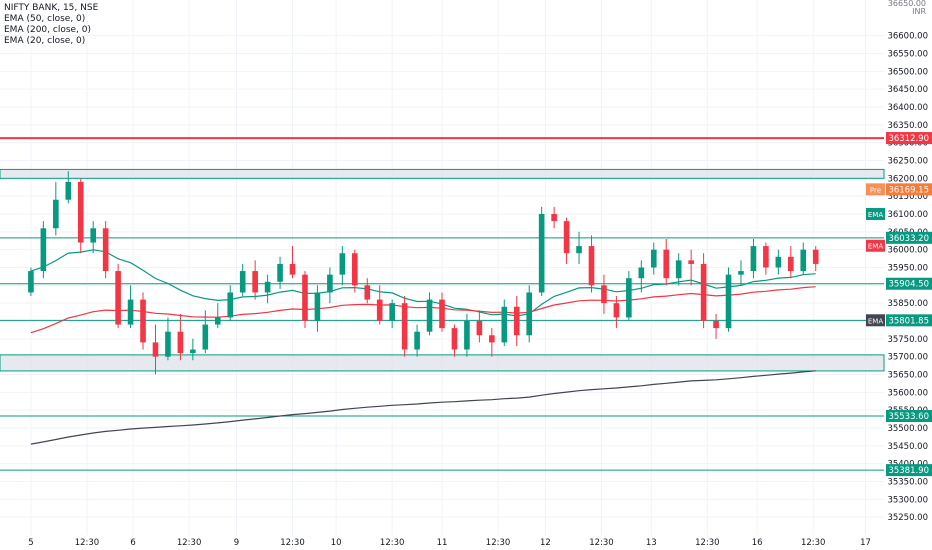 This screenshot has width=932, height=550. Describe the element at coordinates (907, 197) in the screenshot. I see `y-tick-label: 36150.00` at that location.